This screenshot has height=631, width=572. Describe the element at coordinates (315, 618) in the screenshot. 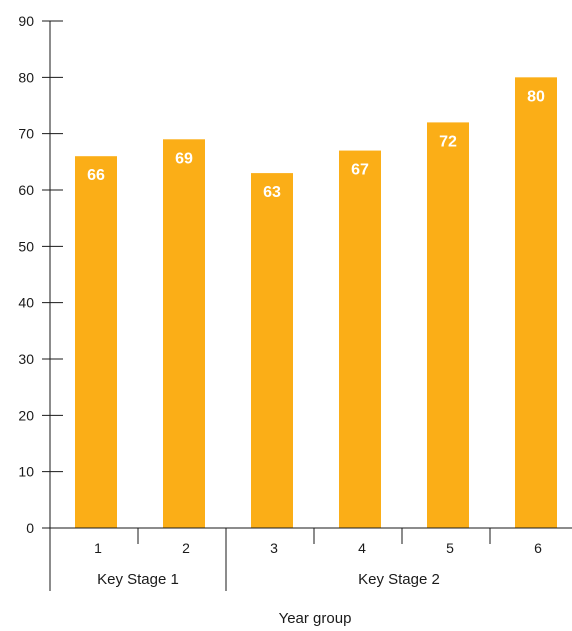

I see `x-axis-title: Year group` at that location.